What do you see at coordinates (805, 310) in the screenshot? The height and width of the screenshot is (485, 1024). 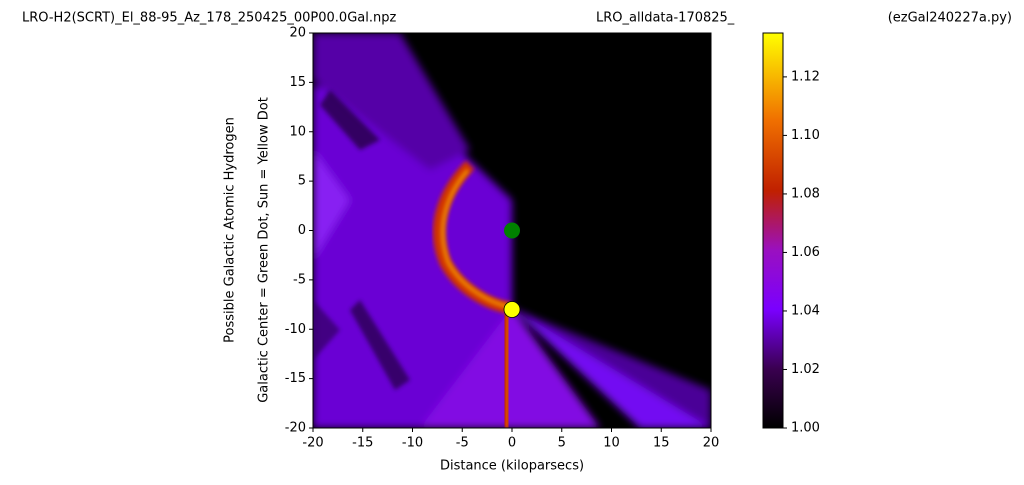 I see `colorbar-tick-label: 1.04` at bounding box center [805, 310].